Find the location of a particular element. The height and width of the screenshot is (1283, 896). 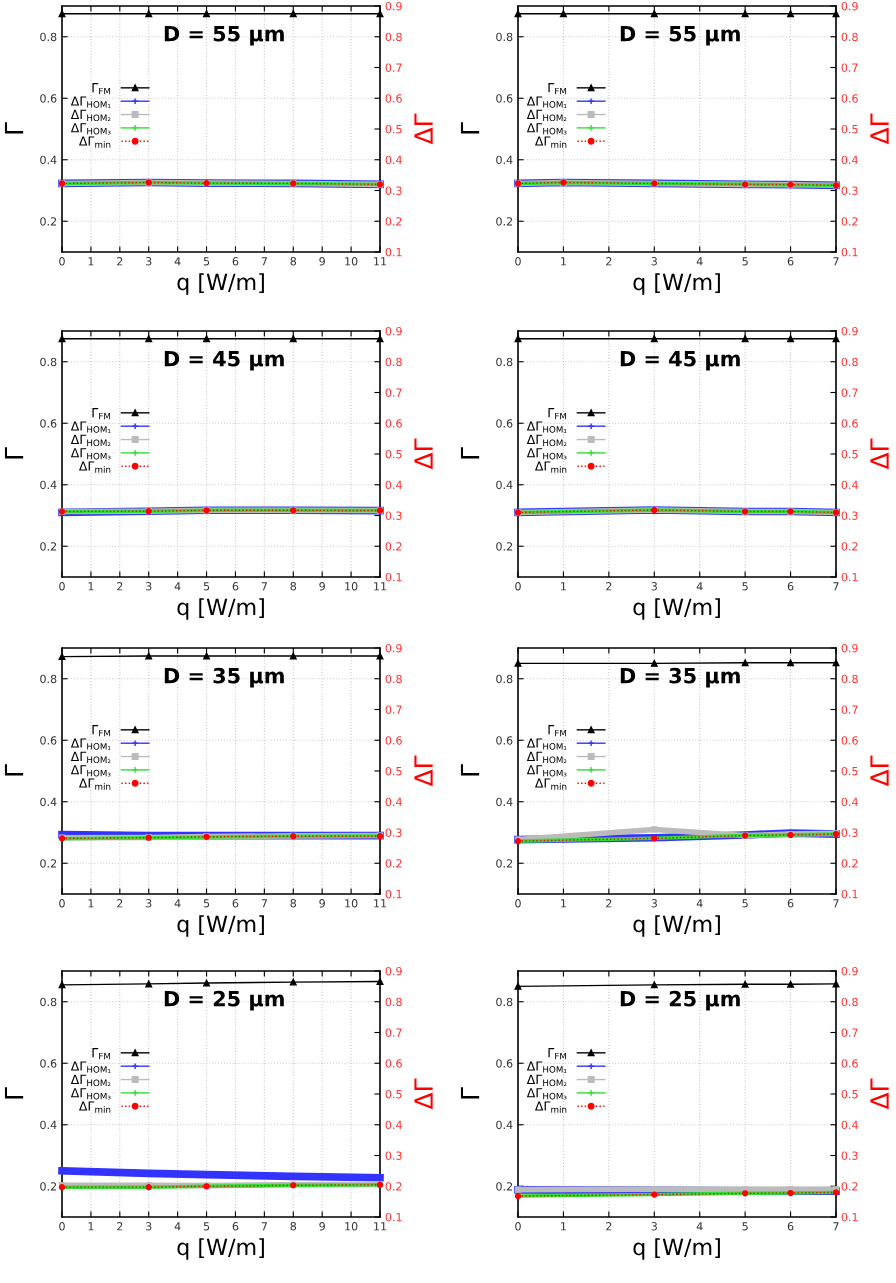

x-tick-label: 9 is located at coordinates (322, 261).